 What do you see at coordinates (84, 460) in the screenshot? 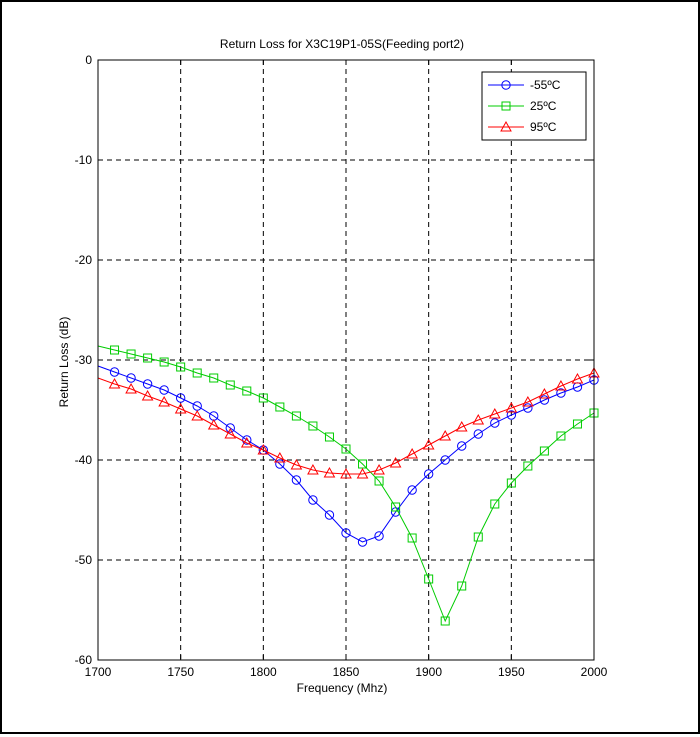
I see `y-tick-label: -40` at bounding box center [84, 460].